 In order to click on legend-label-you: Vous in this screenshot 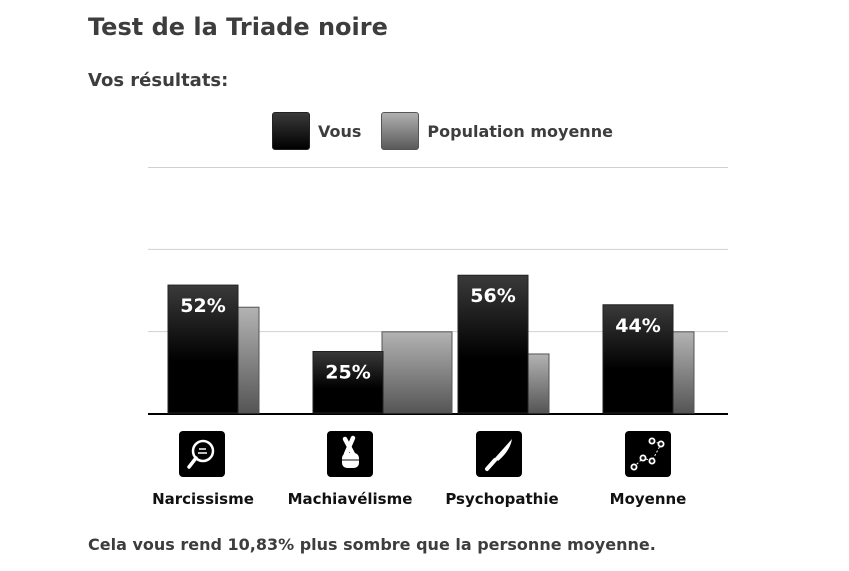, I will do `click(340, 131)`.